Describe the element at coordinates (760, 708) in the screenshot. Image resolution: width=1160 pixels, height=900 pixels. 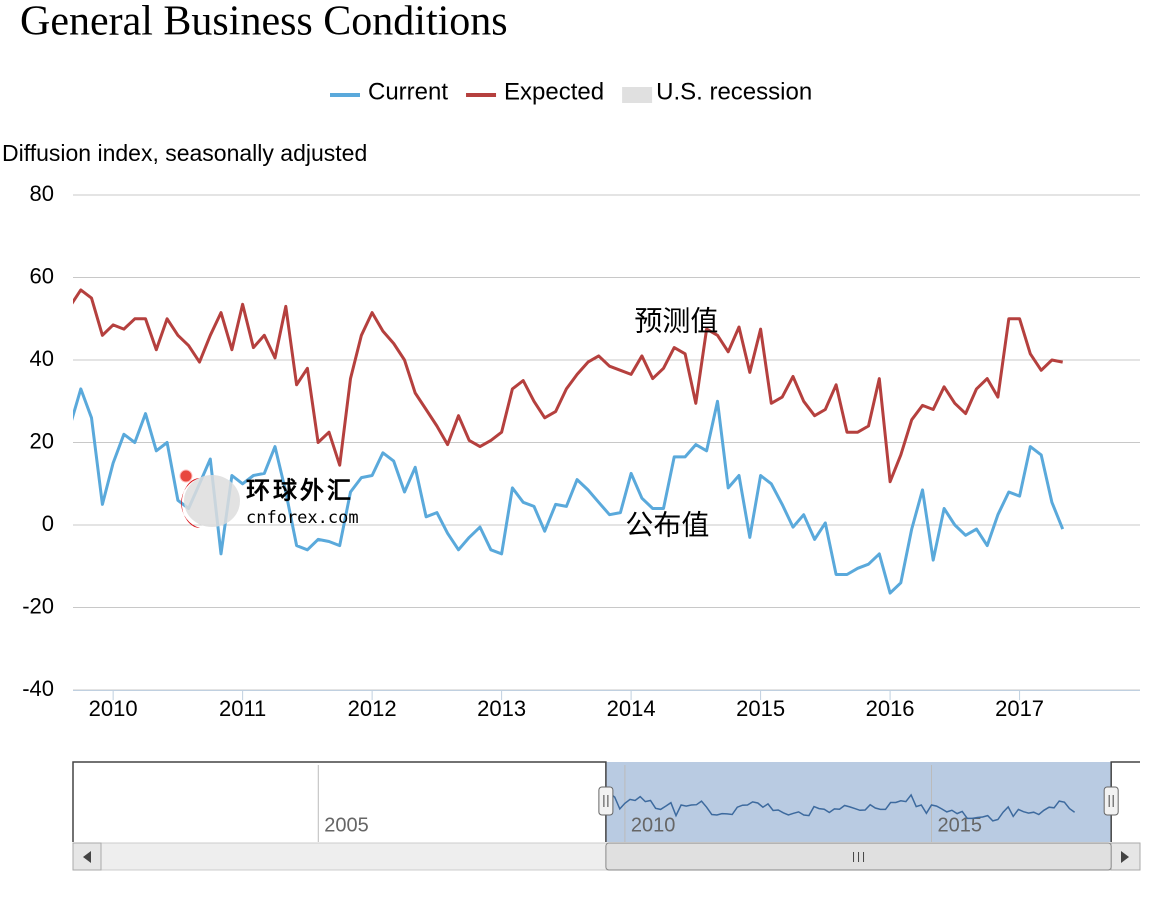
I see `x-tick-label: 2015` at that location.